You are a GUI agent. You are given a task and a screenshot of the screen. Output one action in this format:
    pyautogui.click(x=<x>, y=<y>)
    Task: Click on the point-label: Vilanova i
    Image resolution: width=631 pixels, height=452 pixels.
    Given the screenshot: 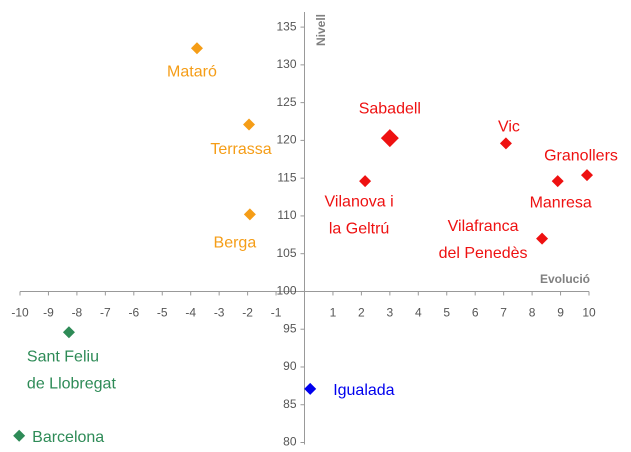 What is the action you would take?
    pyautogui.click(x=359, y=201)
    